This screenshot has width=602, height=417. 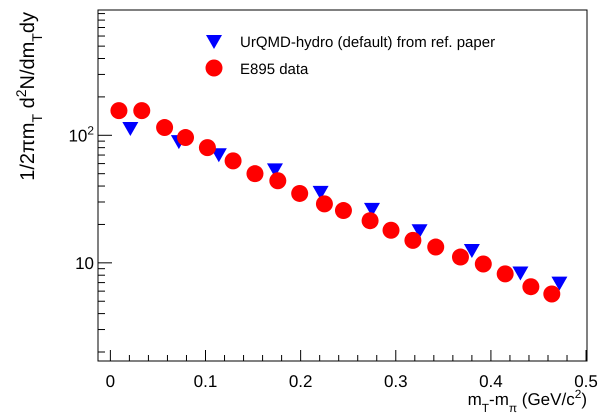 What do you see at coordinates (206, 381) in the screenshot?
I see `x-tick-label: 0.1` at bounding box center [206, 381].